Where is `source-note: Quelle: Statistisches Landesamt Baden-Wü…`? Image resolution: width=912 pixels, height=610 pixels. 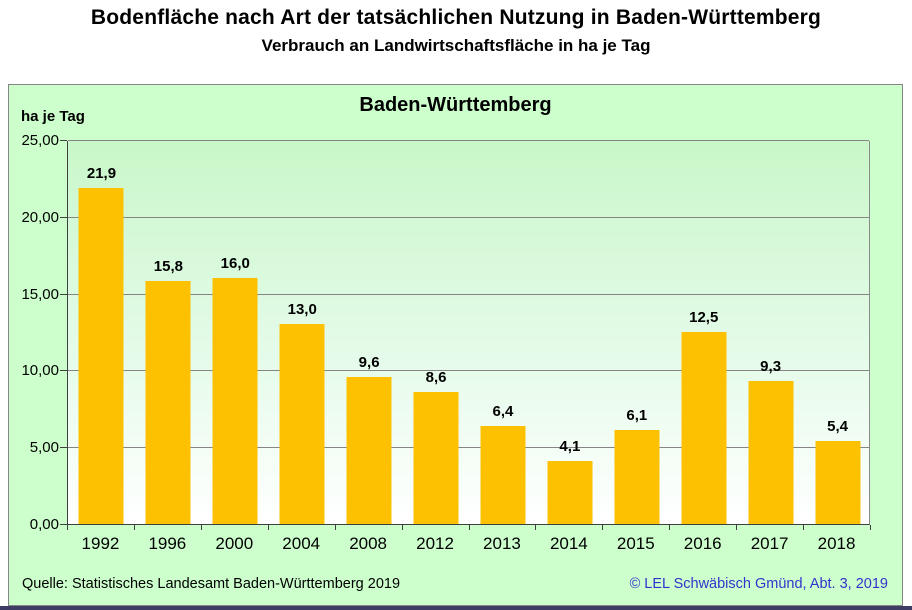
source-note: Quelle: Statistisches Landesamt Baden-Wü… is located at coordinates (211, 584).